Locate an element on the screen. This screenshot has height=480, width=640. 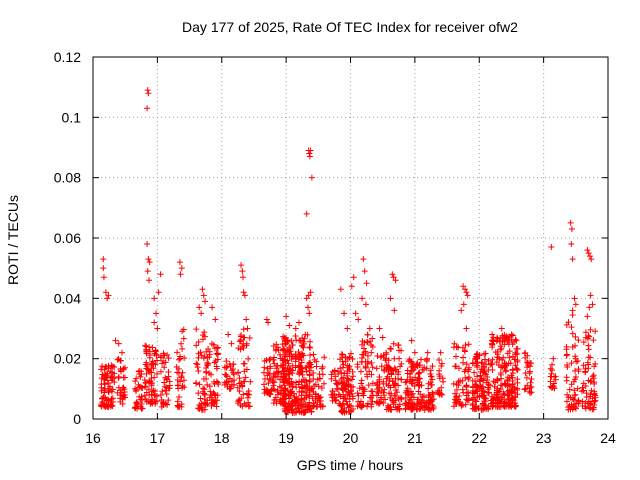
y-axis-label: ROTI / TECUs is located at coordinates (13, 240).